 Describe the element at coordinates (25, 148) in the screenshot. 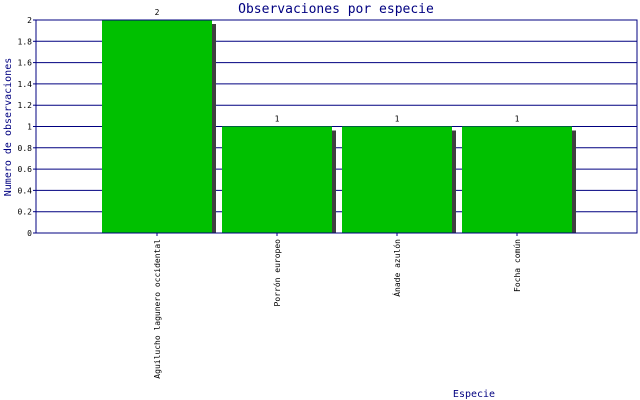

I see `y-tick-label: 0.8` at that location.